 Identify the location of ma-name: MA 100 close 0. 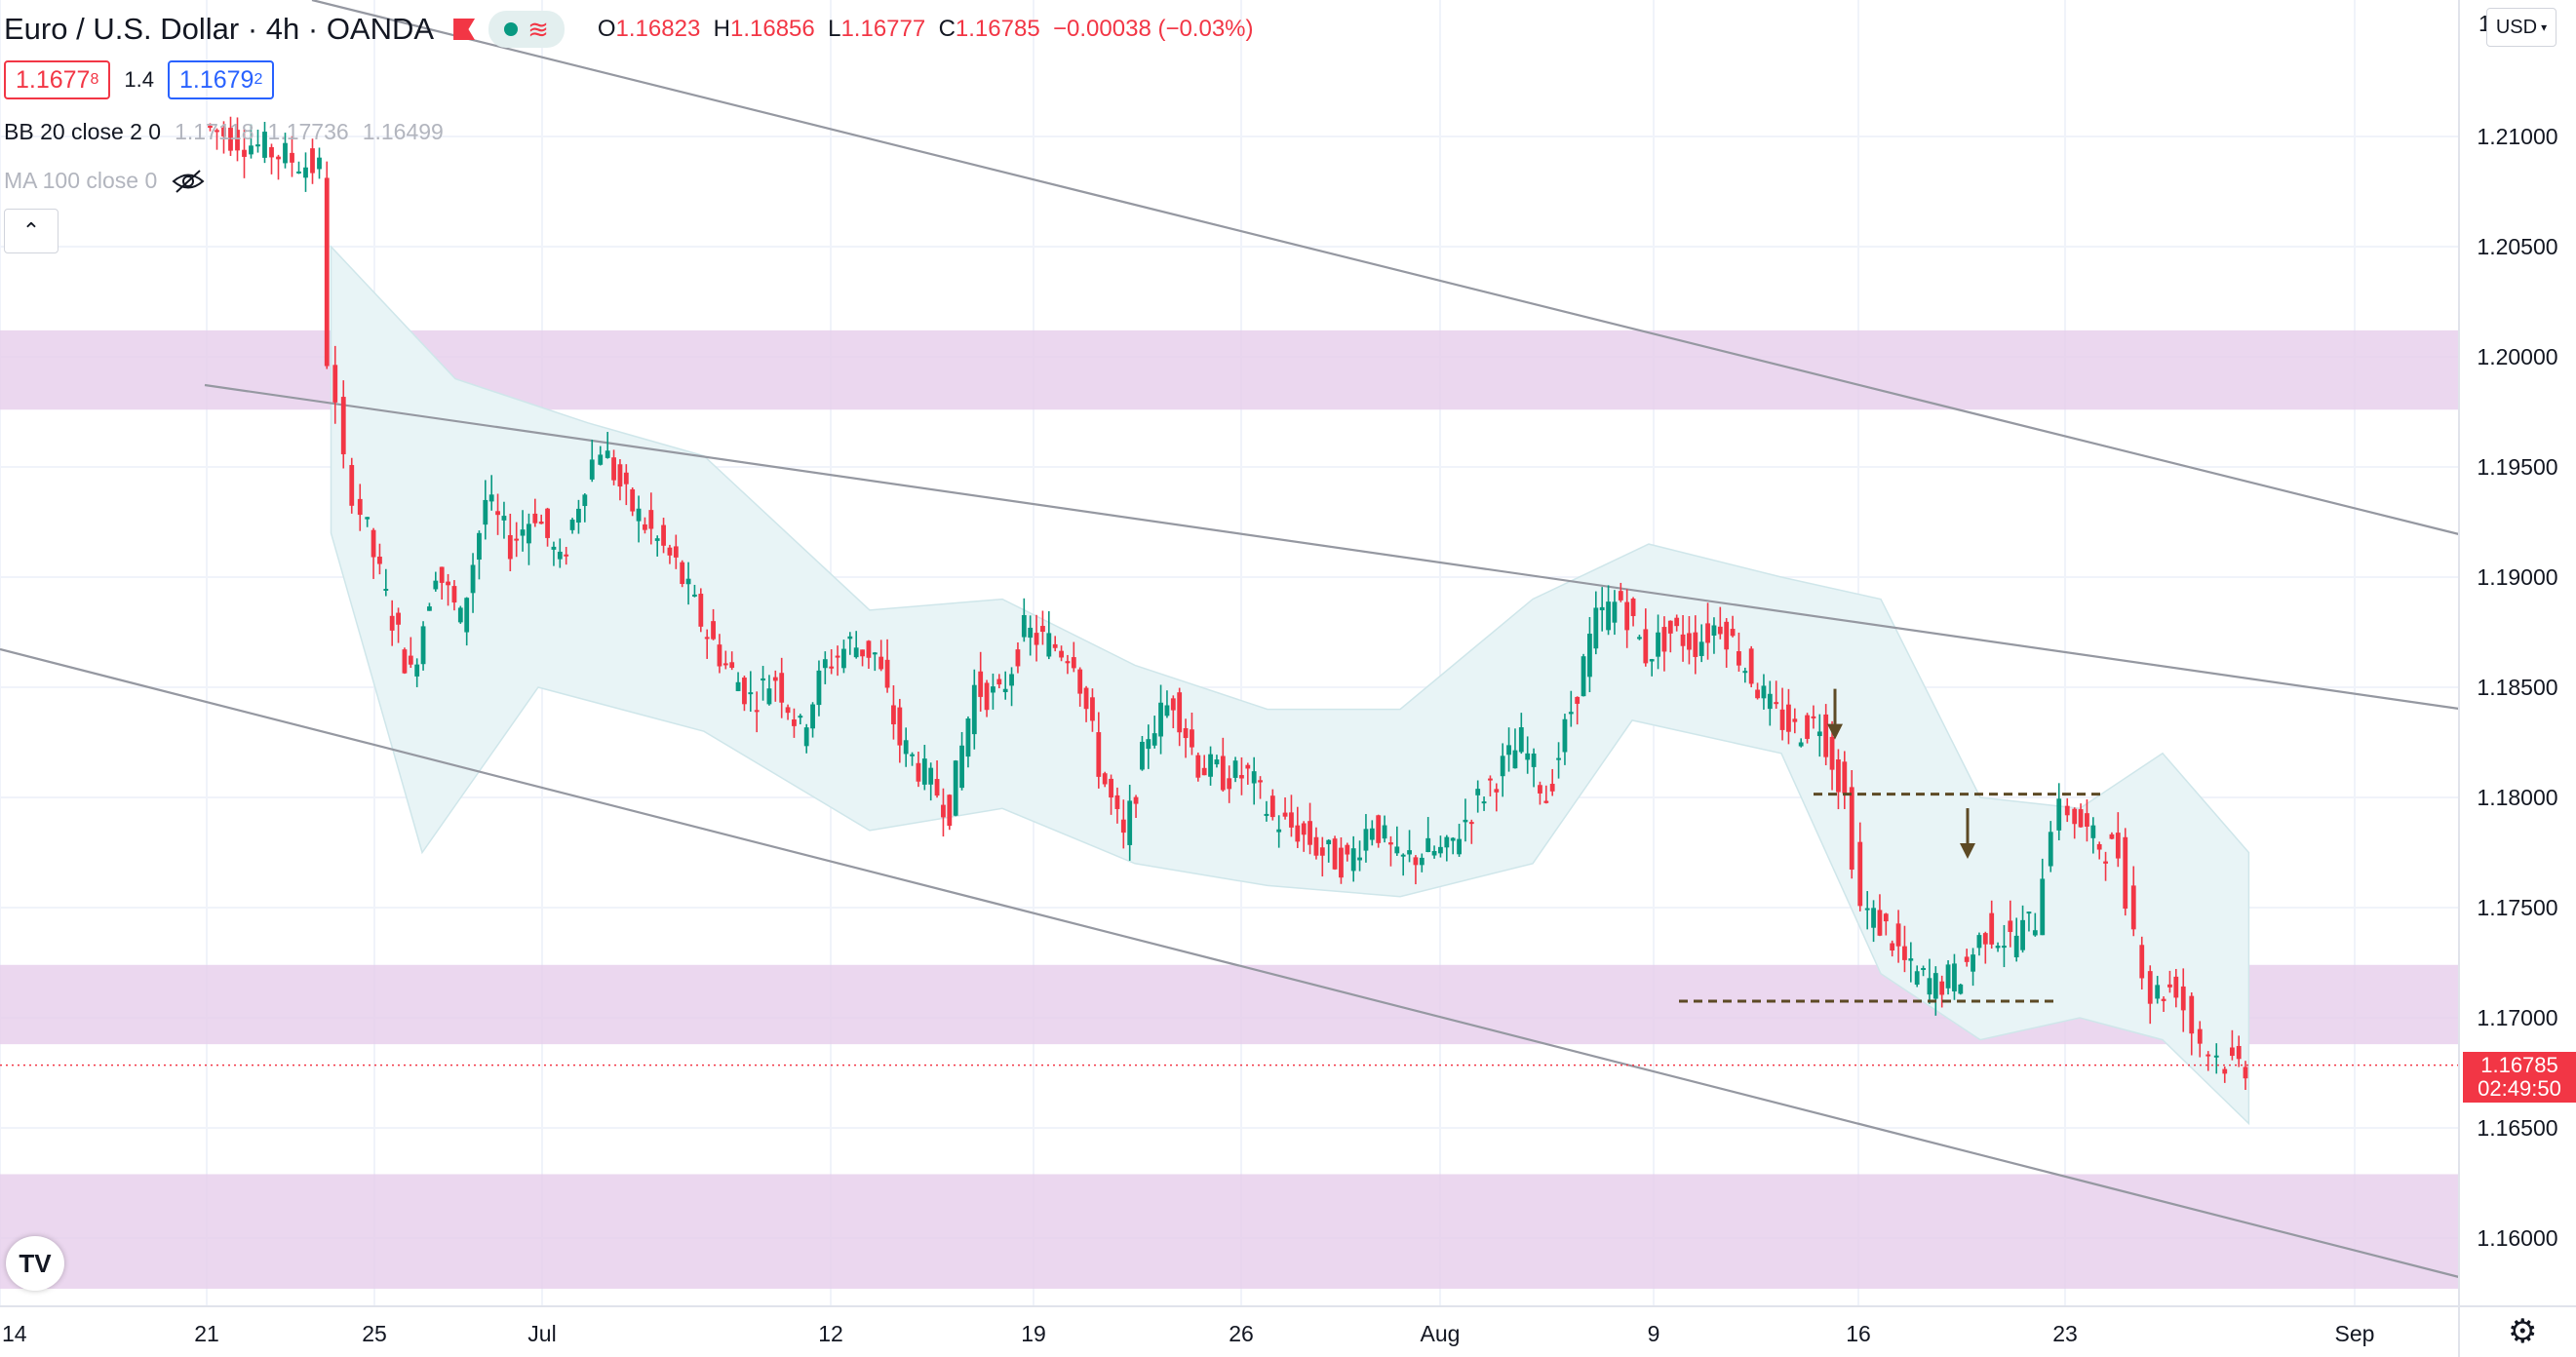
(81, 180).